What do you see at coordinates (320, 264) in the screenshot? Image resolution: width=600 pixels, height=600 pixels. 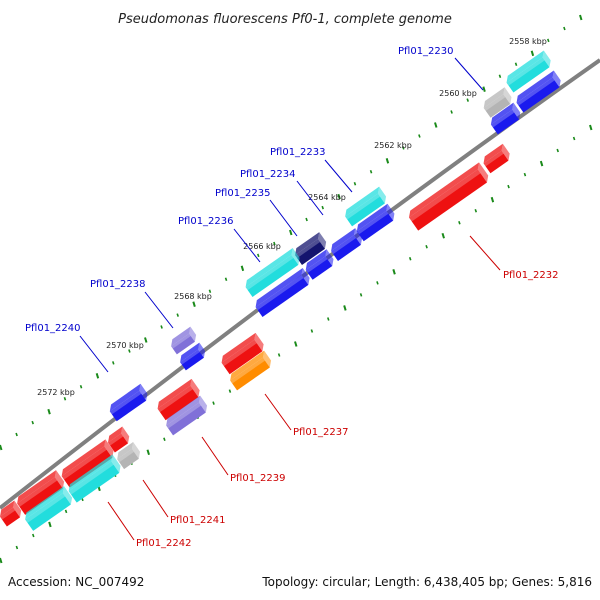 I see `feature-pfl01-2235b` at bounding box center [320, 264].